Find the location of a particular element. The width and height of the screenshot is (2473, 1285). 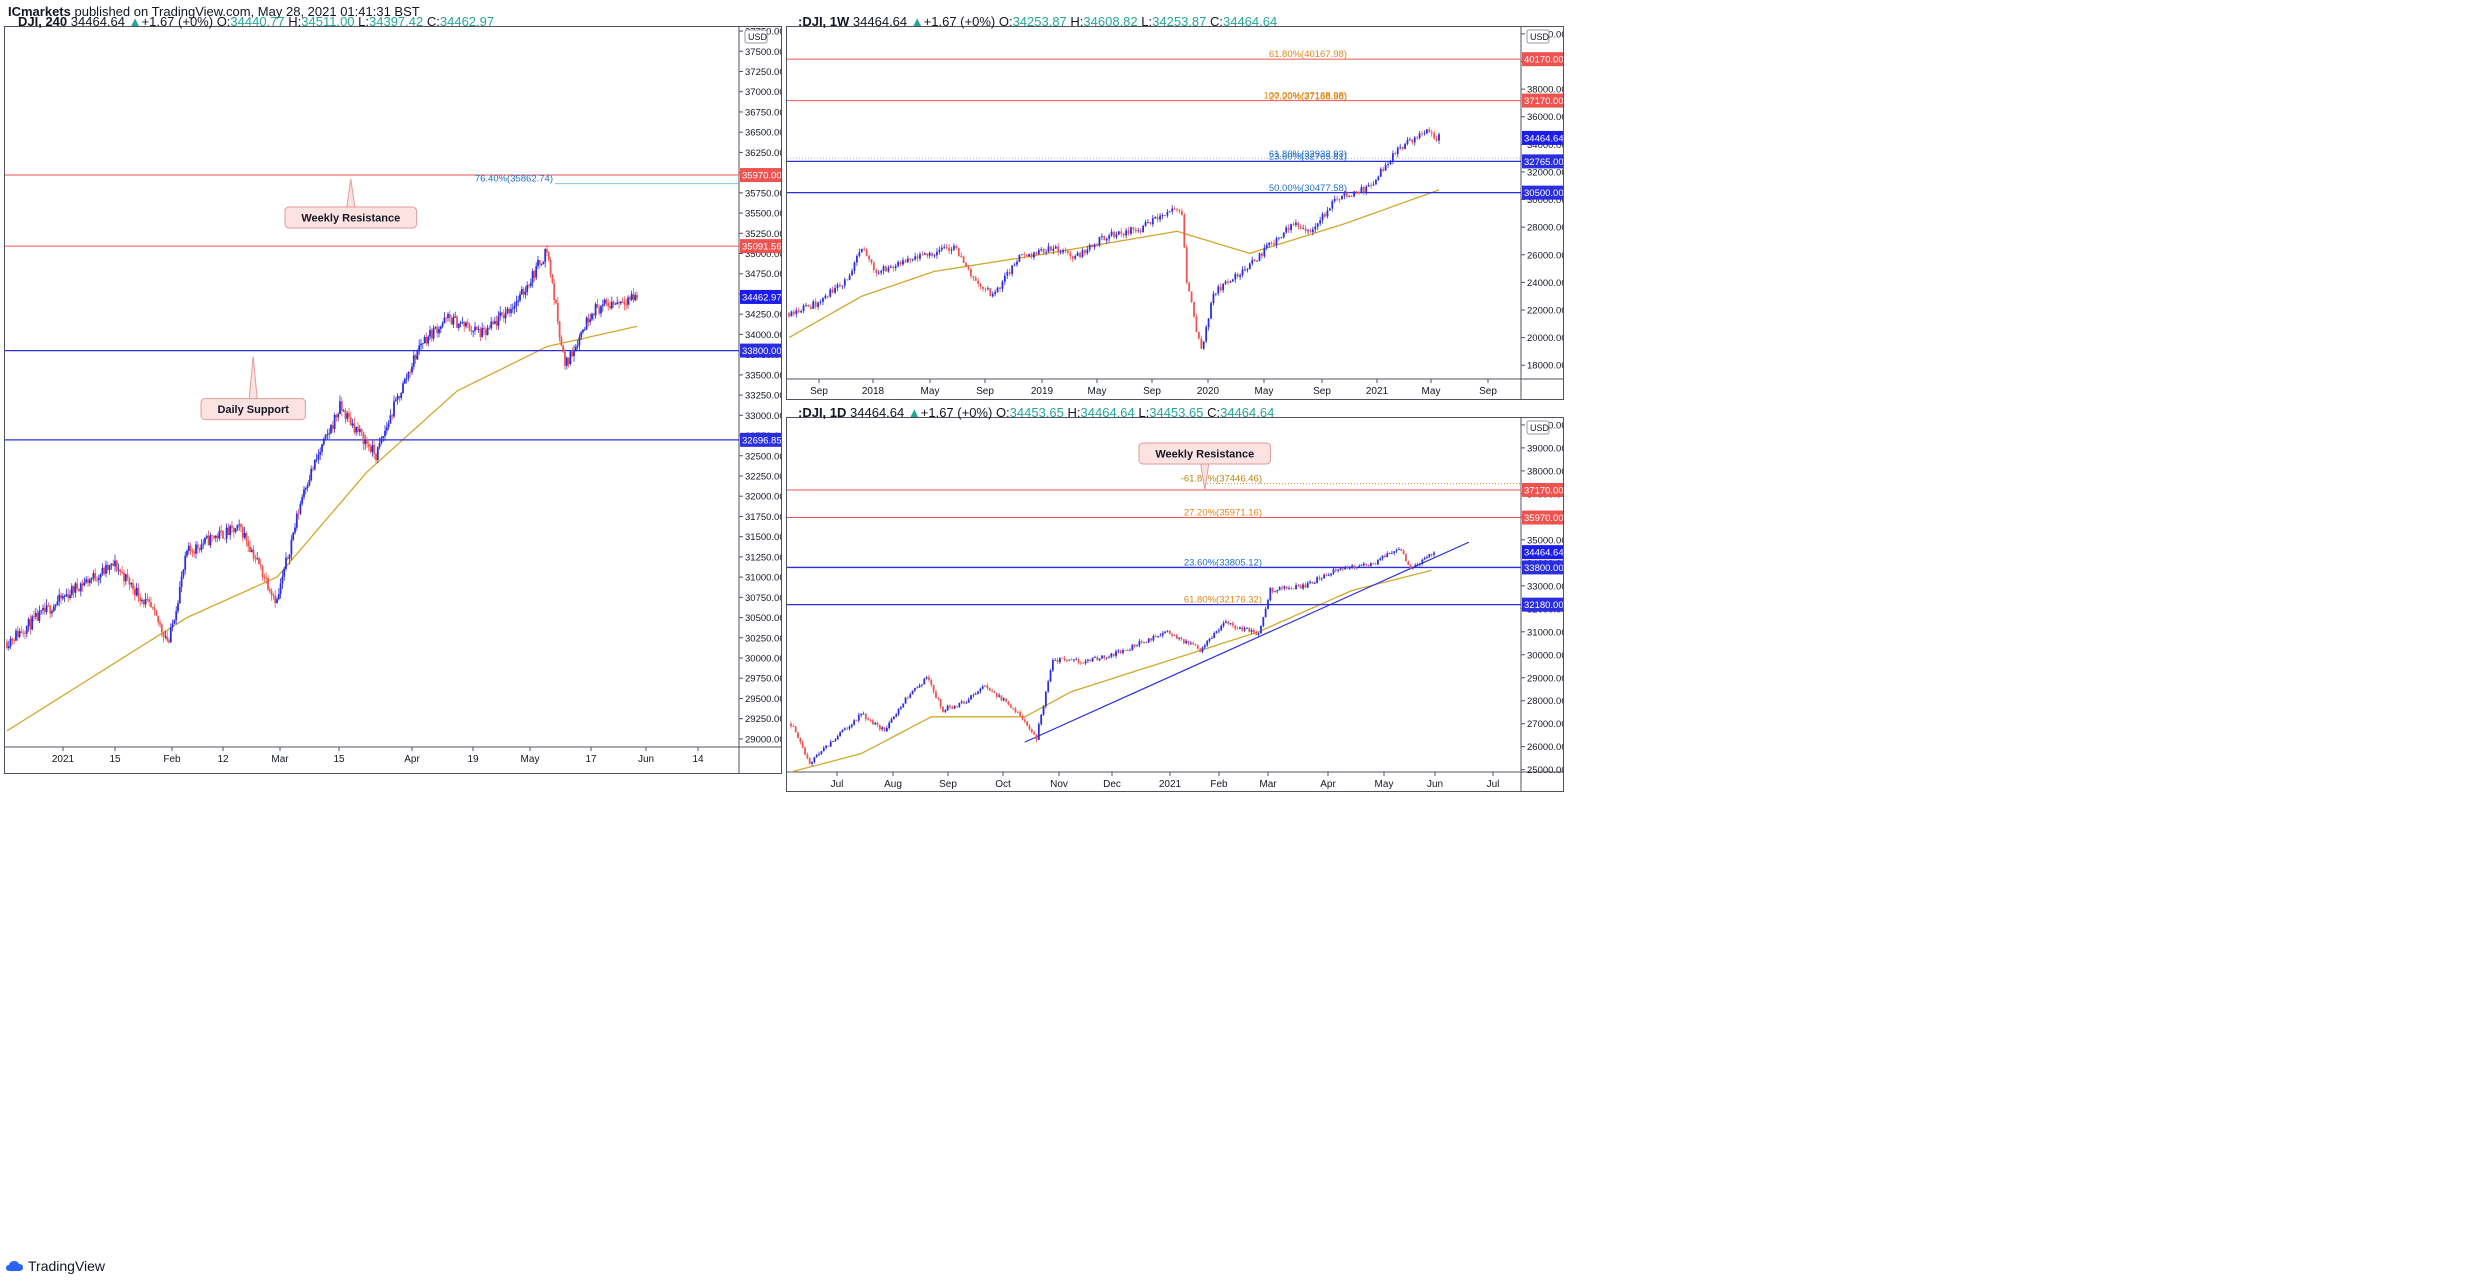

publisher-name: ICmarkets is located at coordinates (39, 11).